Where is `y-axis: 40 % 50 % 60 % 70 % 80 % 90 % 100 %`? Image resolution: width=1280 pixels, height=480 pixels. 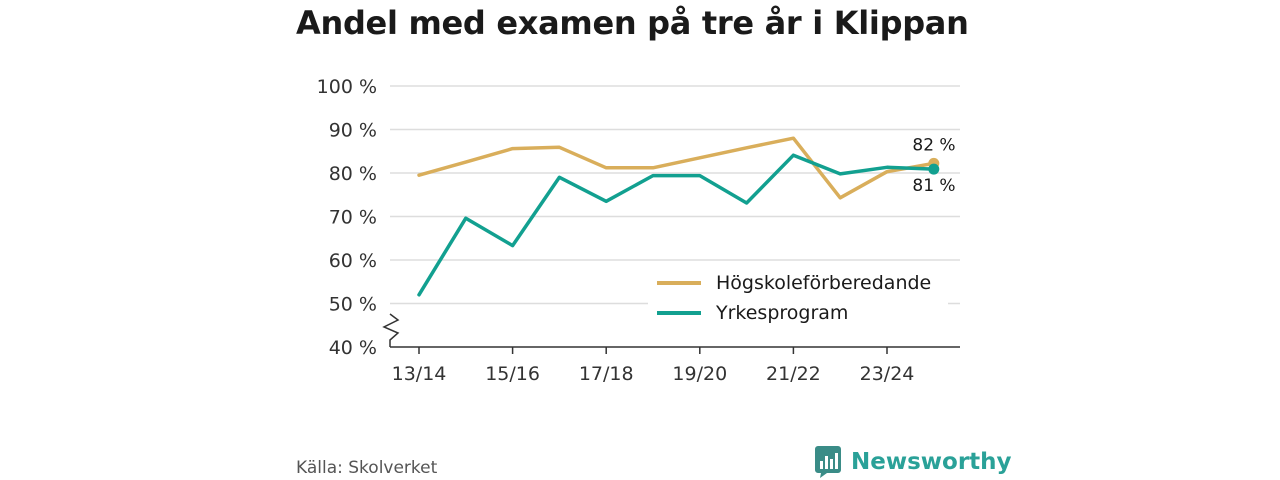
y-axis: 40 % 50 % 60 % 70 % 80 % 90 % 100 % is located at coordinates (347, 217).